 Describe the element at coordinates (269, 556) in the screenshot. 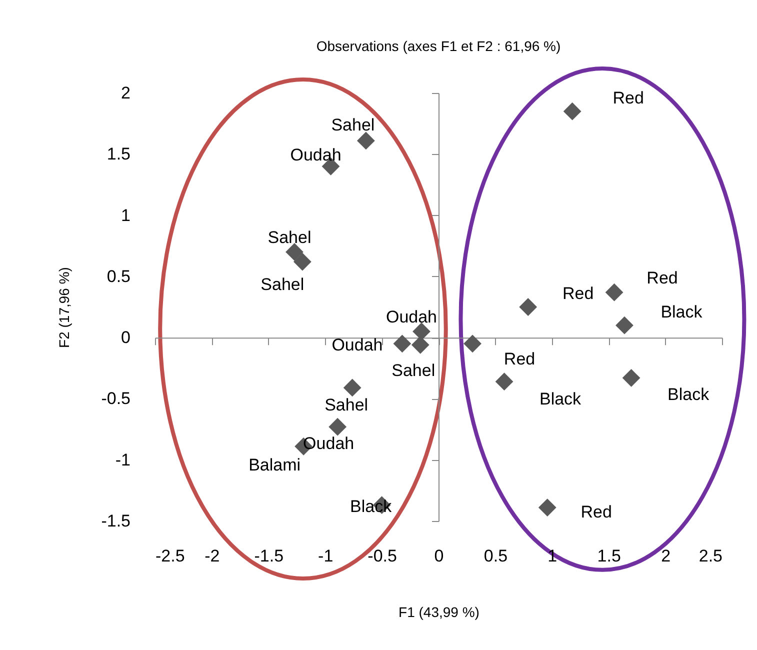

I see `x-tick-label: -1.5` at that location.